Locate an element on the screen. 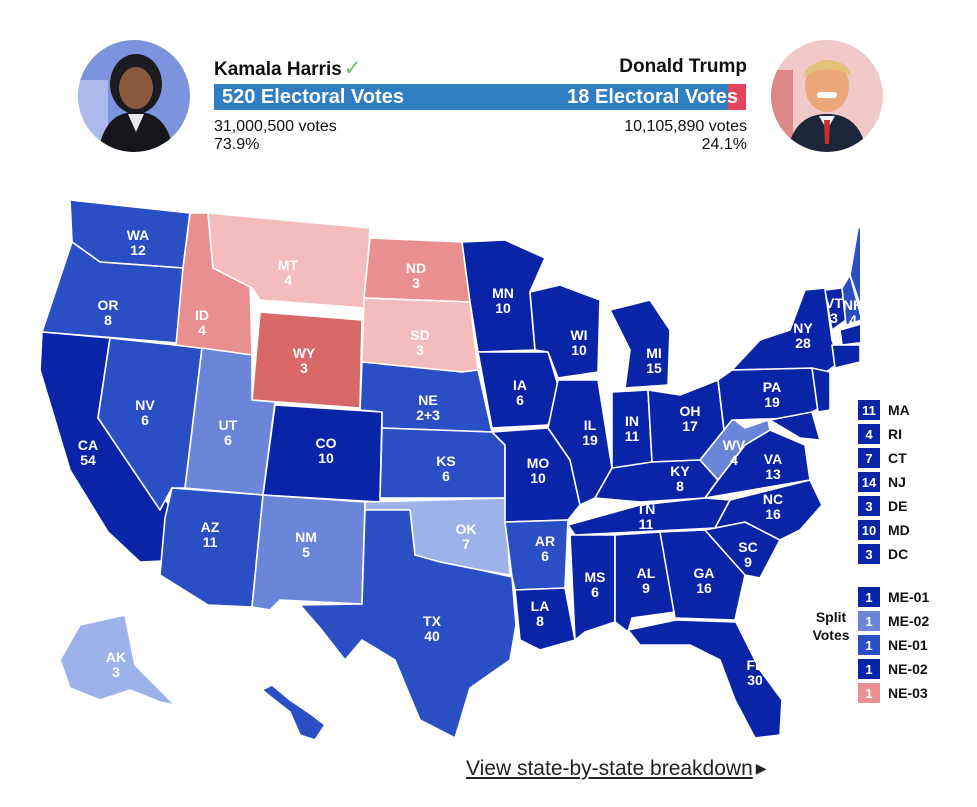 This screenshot has height=807, width=977. state-label-la: 8 is located at coordinates (540, 621).